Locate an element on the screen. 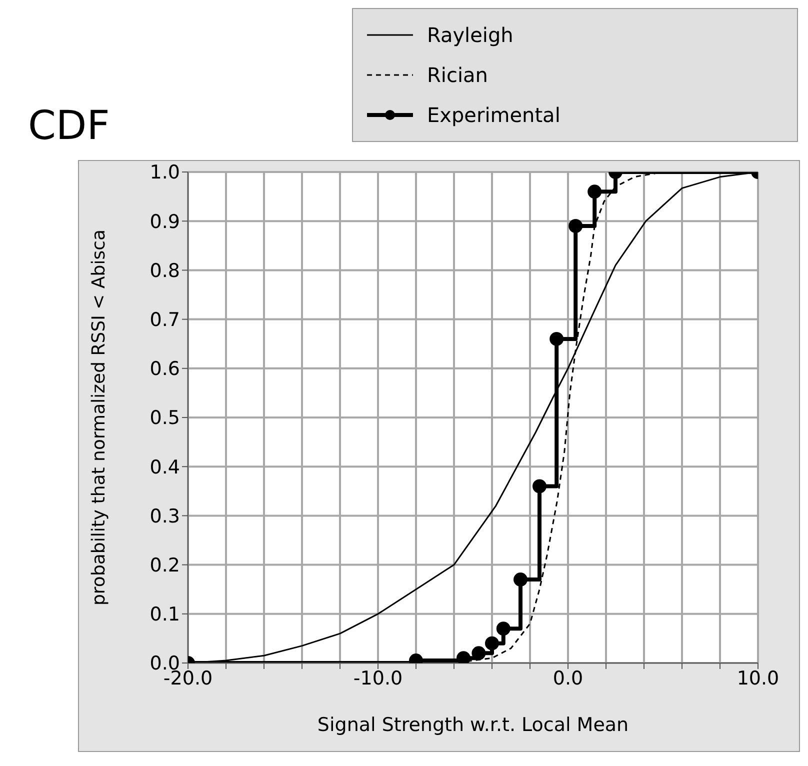 The image size is (808, 766). x-tick-label: 10.0 is located at coordinates (758, 678).